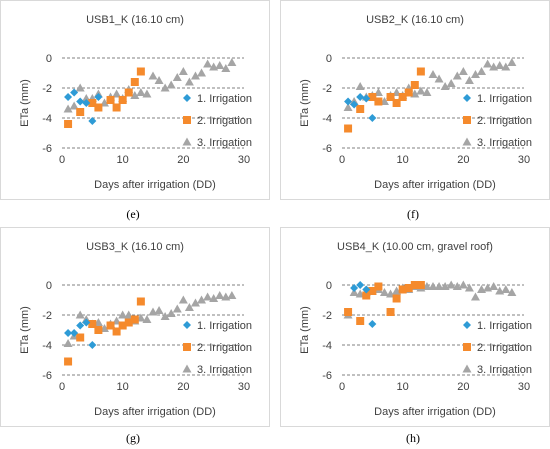 This screenshot has height=449, width=550. What do you see at coordinates (47, 89) in the screenshot?
I see `y-tick-label: -2` at bounding box center [47, 89].